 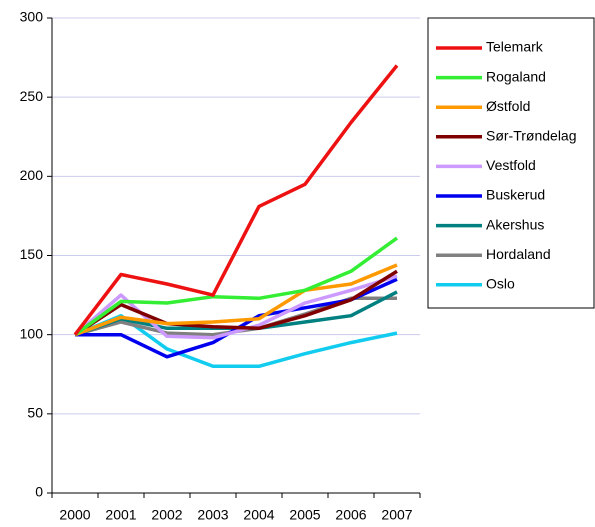 What do you see at coordinates (39, 492) in the screenshot?
I see `y-tick-label: 0` at bounding box center [39, 492].